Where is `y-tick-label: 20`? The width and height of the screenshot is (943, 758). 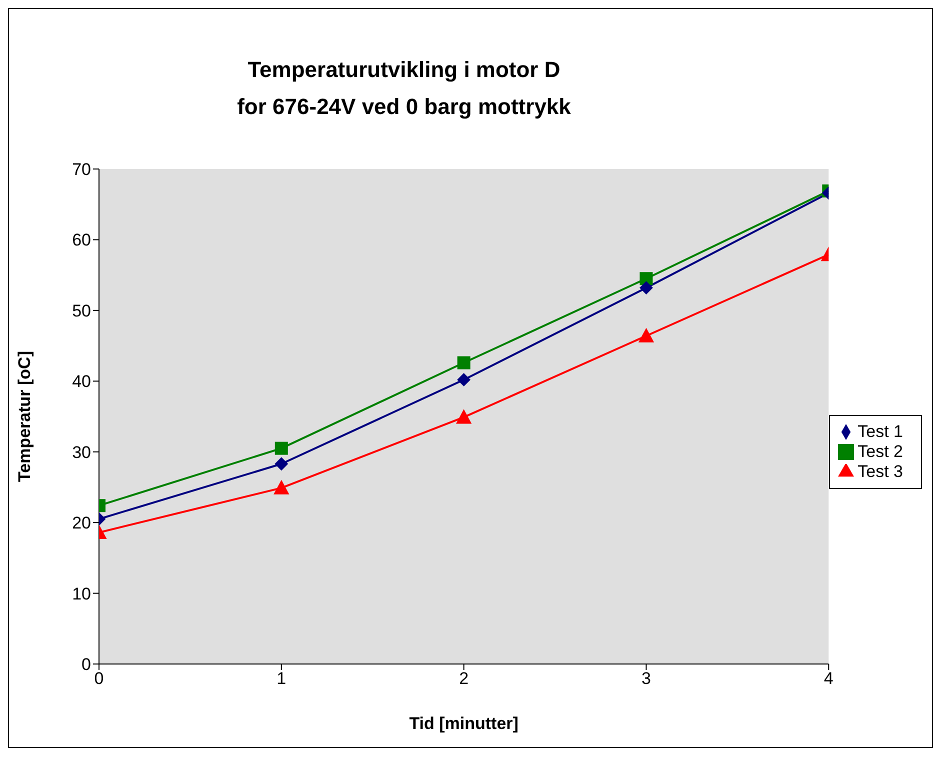
y-tick-label: 20 is located at coordinates (81, 523).